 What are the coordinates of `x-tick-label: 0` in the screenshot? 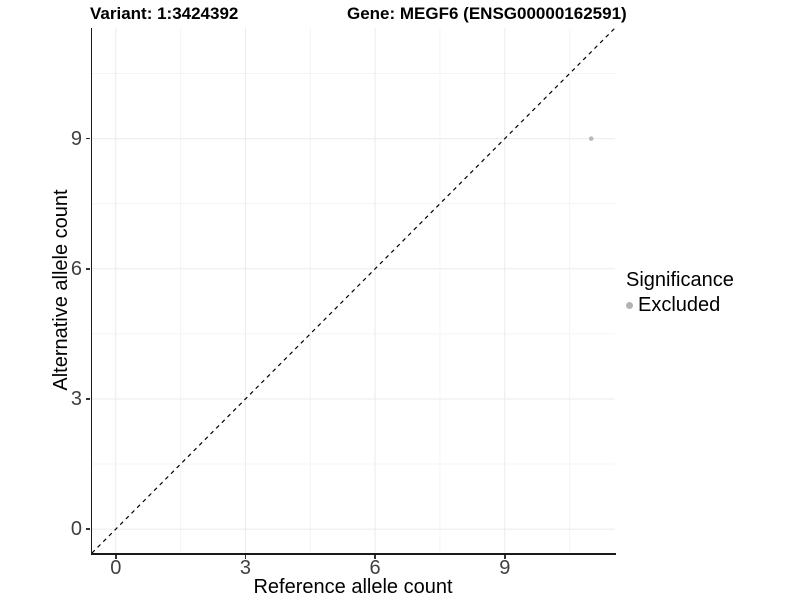 It's located at (116, 568).